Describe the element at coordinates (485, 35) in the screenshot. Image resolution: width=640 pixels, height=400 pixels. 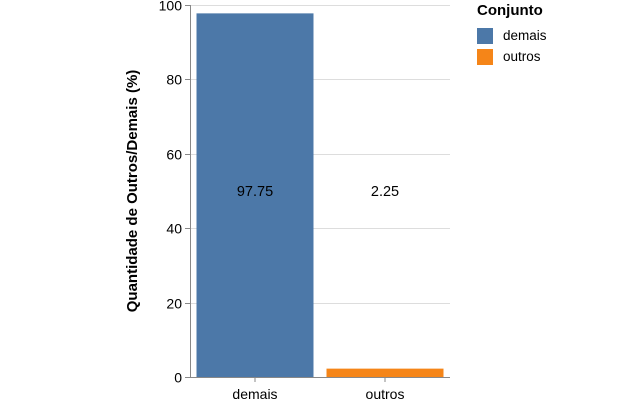
I see `legend-swatch-demais` at that location.